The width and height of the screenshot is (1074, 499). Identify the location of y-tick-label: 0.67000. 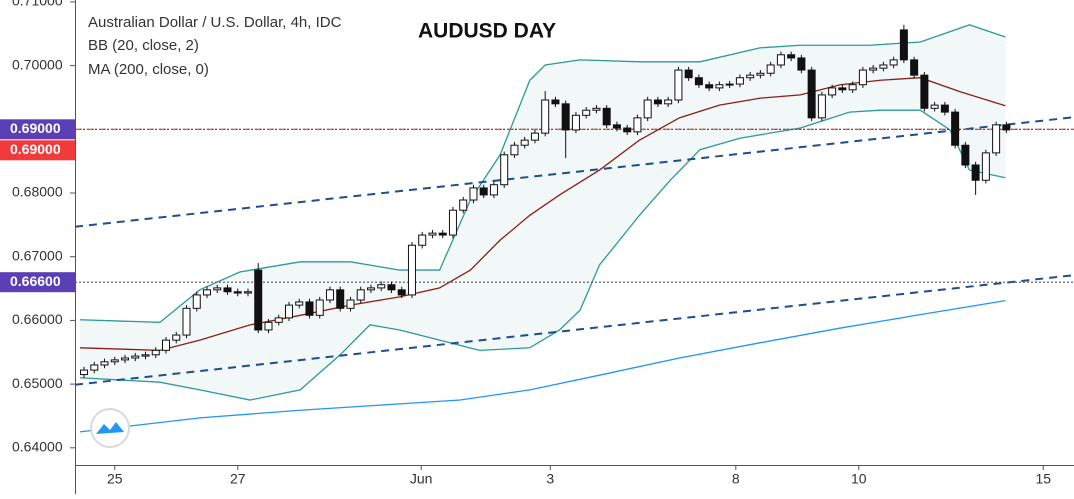
(37, 255).